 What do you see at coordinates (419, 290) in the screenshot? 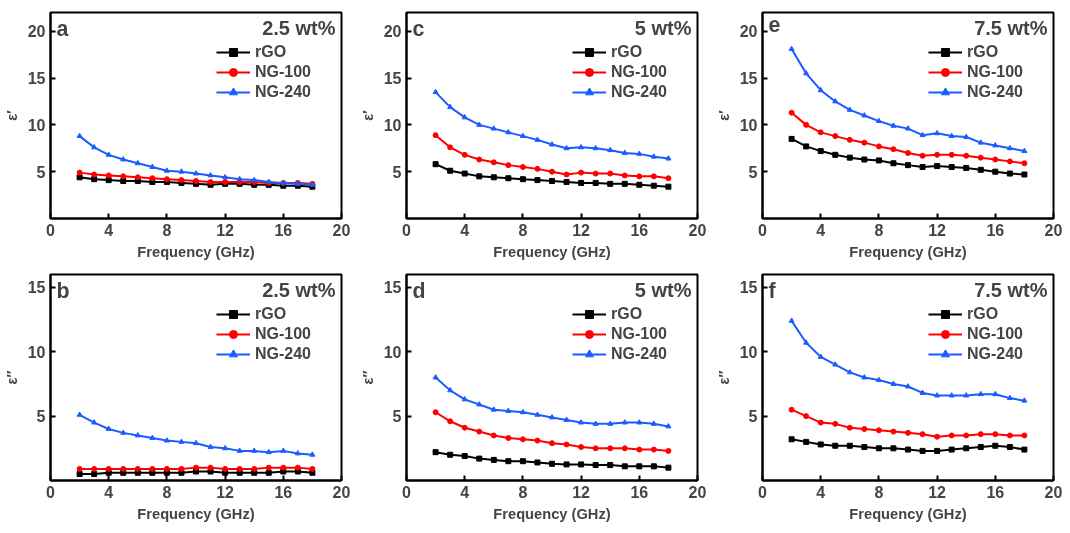
I see `annotation: d` at bounding box center [419, 290].